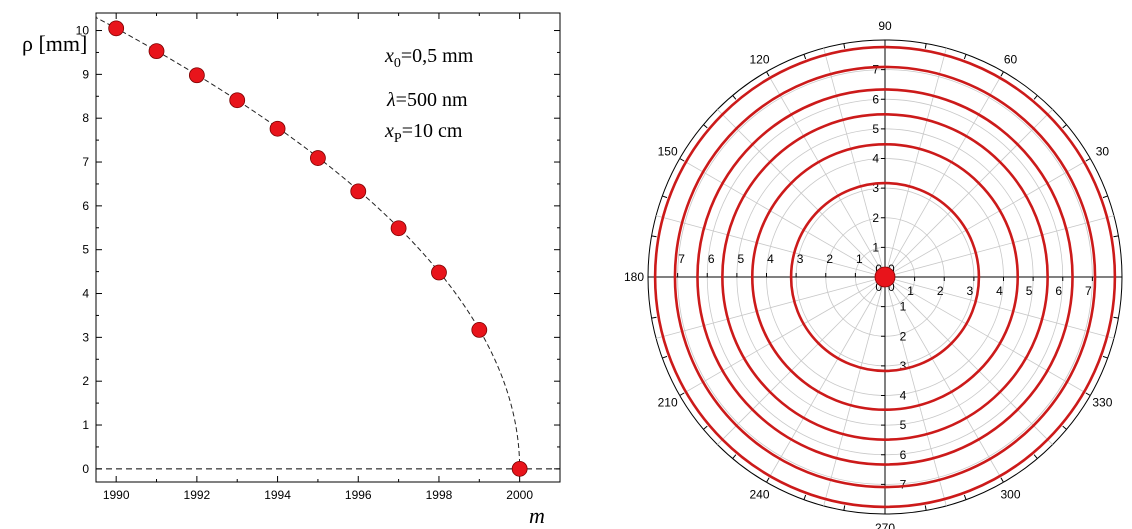  Describe the element at coordinates (85, 294) in the screenshot. I see `y-tick-label: 4` at that location.